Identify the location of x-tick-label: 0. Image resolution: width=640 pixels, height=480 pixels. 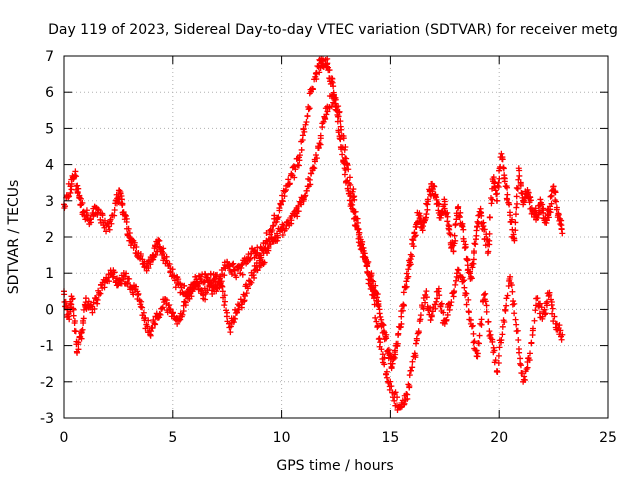
(64, 438).